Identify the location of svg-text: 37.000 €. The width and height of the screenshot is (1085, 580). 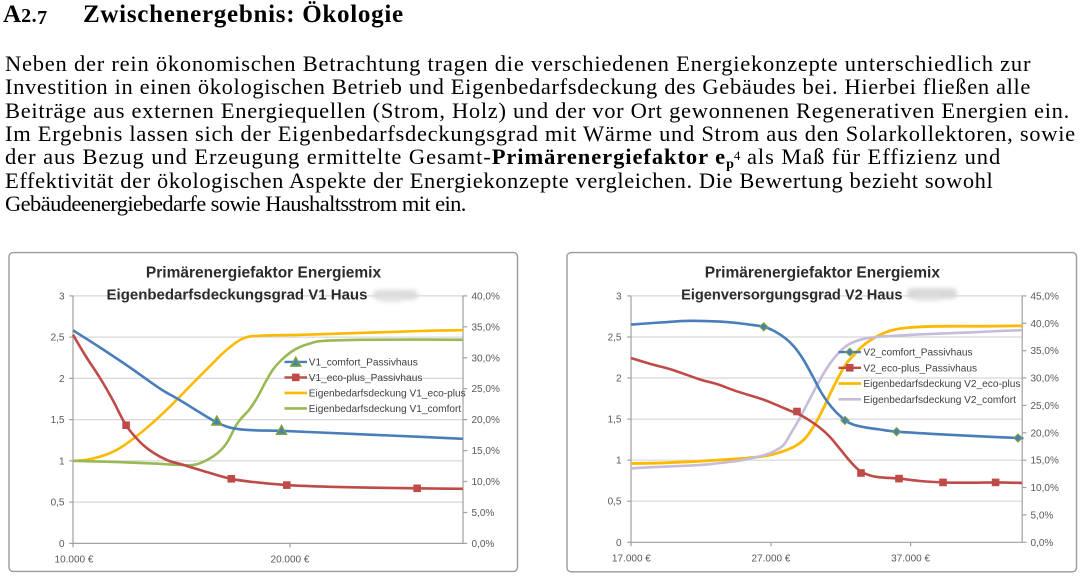
(910, 559).